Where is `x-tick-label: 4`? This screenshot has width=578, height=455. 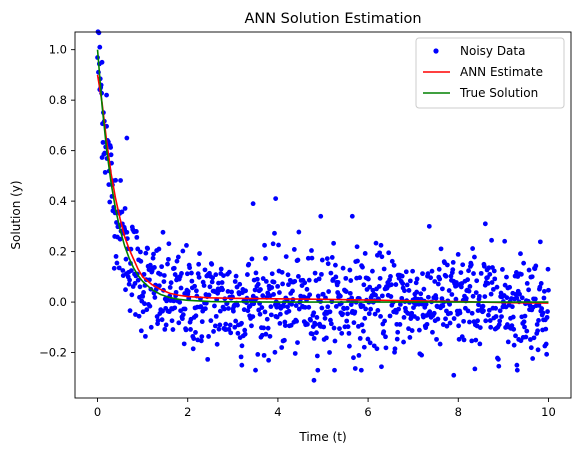
x-tick-label: 4 is located at coordinates (277, 412).